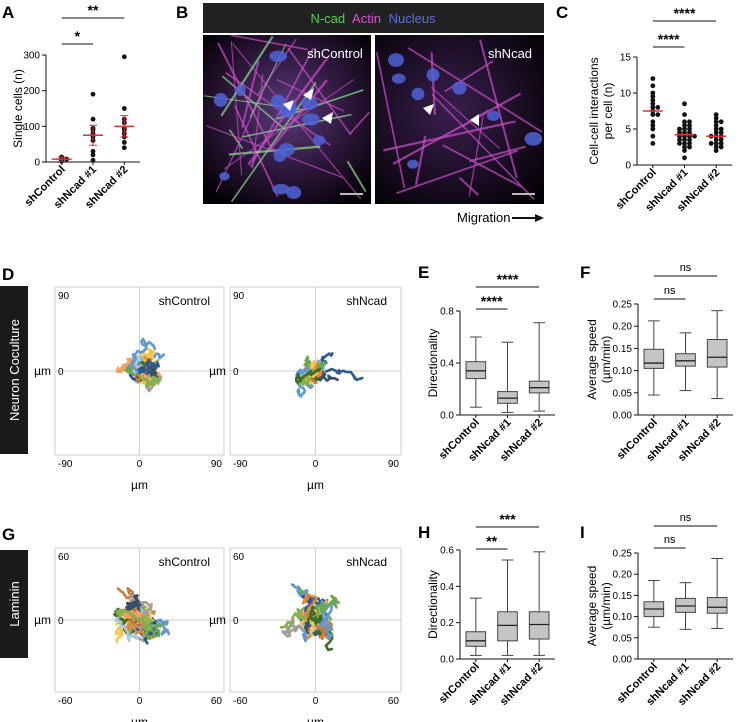 The height and width of the screenshot is (722, 754). I want to click on y-axis-label: Average speed, so click(592, 359).